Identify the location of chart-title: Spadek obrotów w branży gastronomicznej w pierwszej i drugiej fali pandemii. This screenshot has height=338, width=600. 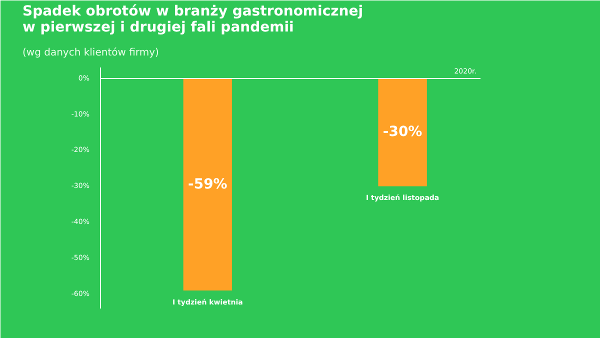
(193, 20).